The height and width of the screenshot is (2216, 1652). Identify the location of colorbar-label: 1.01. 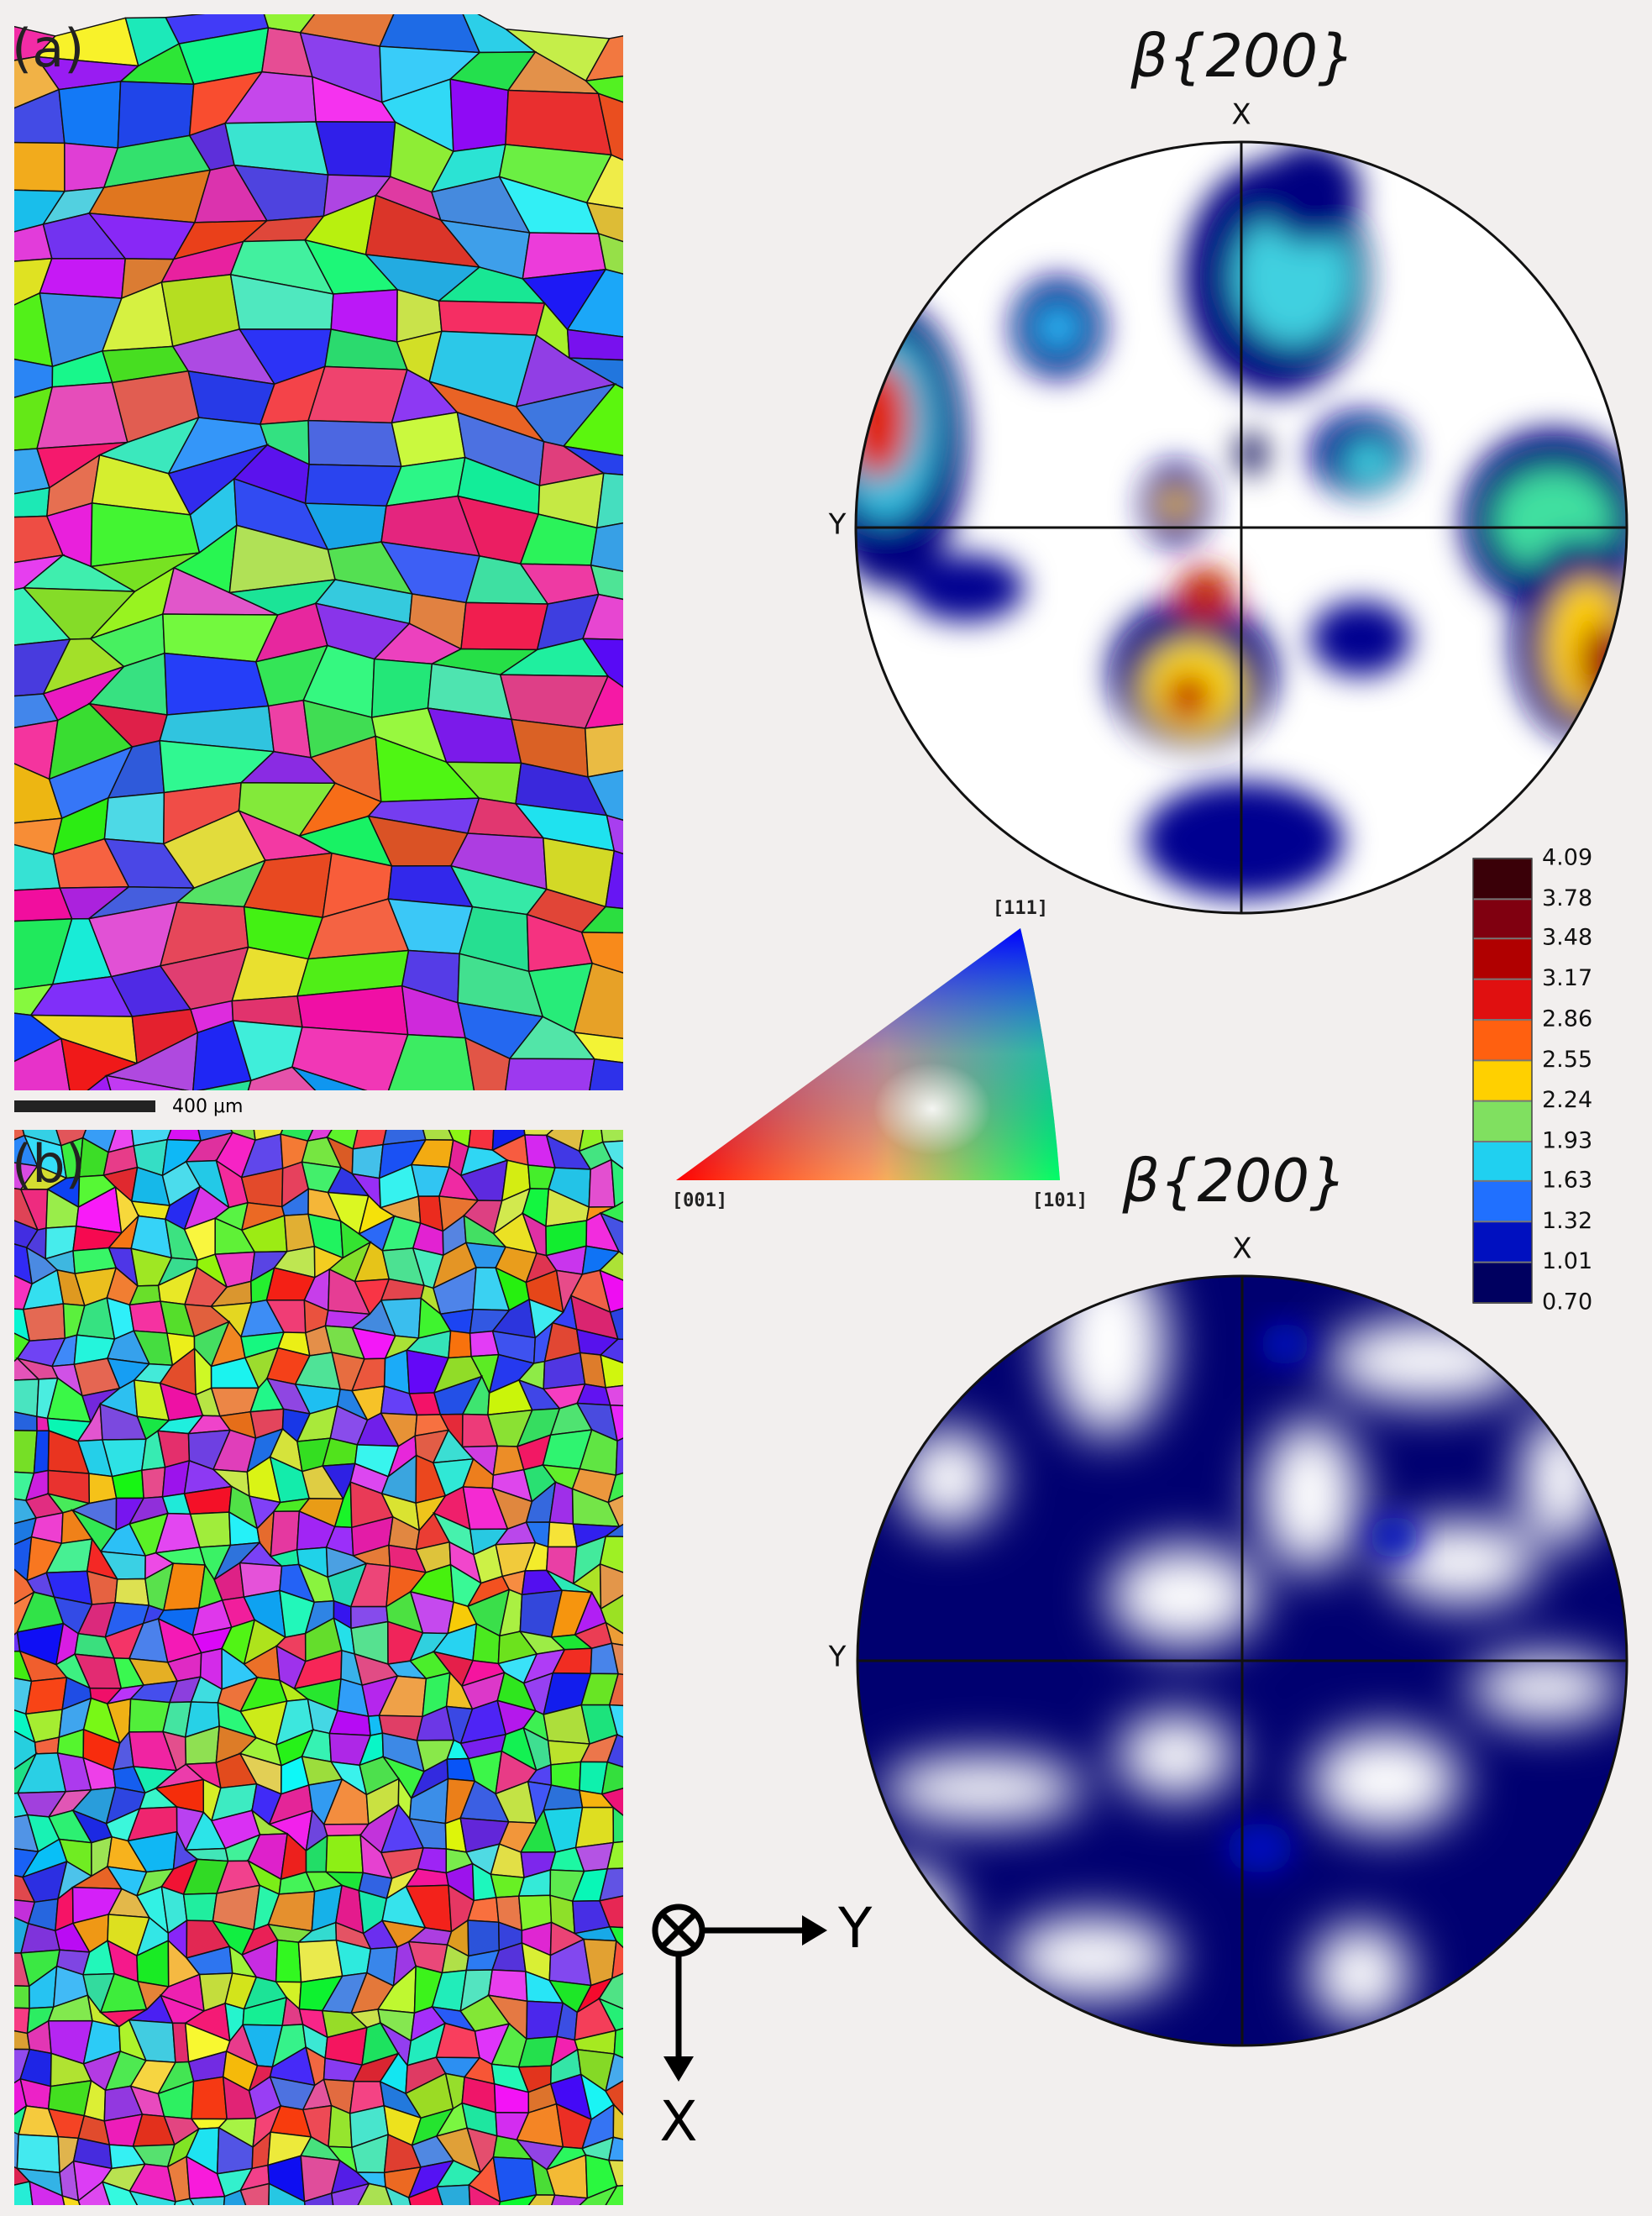
(1567, 1261).